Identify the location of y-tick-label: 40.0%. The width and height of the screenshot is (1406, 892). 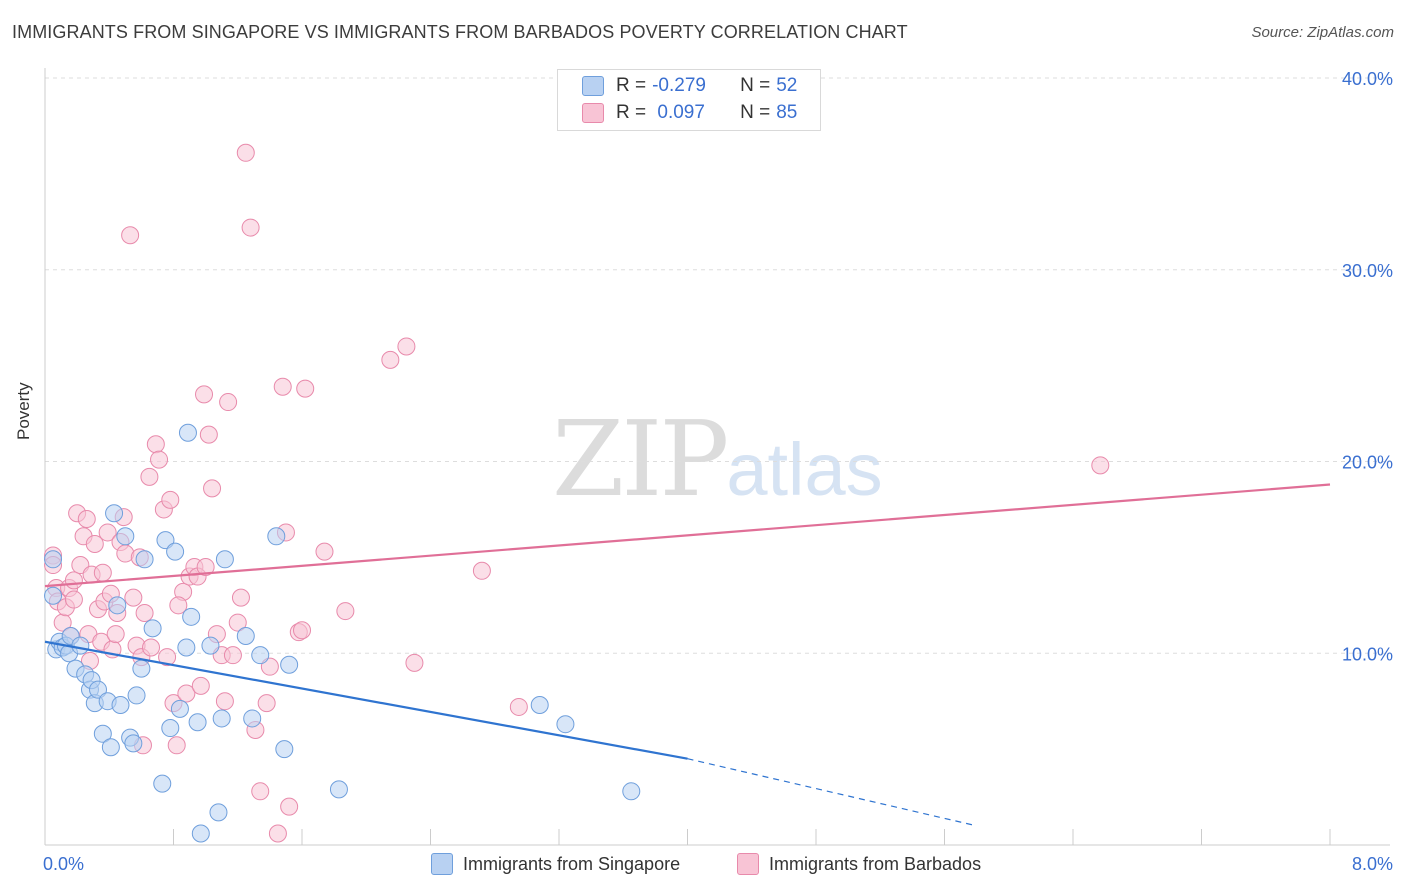
(1367, 79).